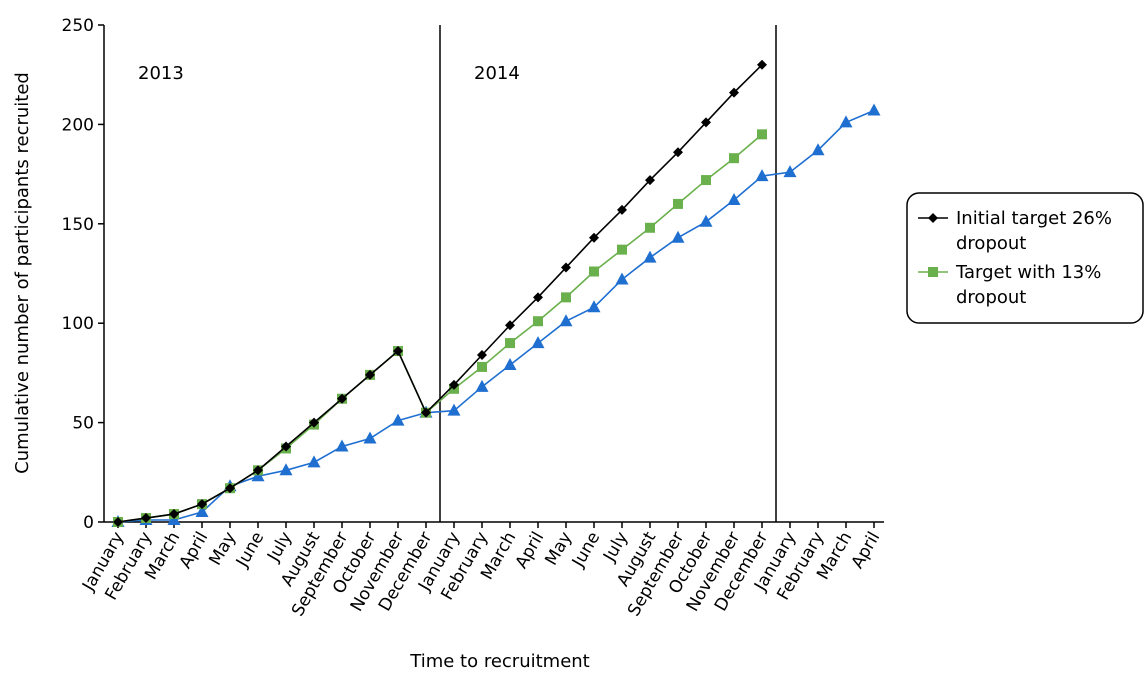  What do you see at coordinates (78, 324) in the screenshot?
I see `y-tick-label: 100` at bounding box center [78, 324].